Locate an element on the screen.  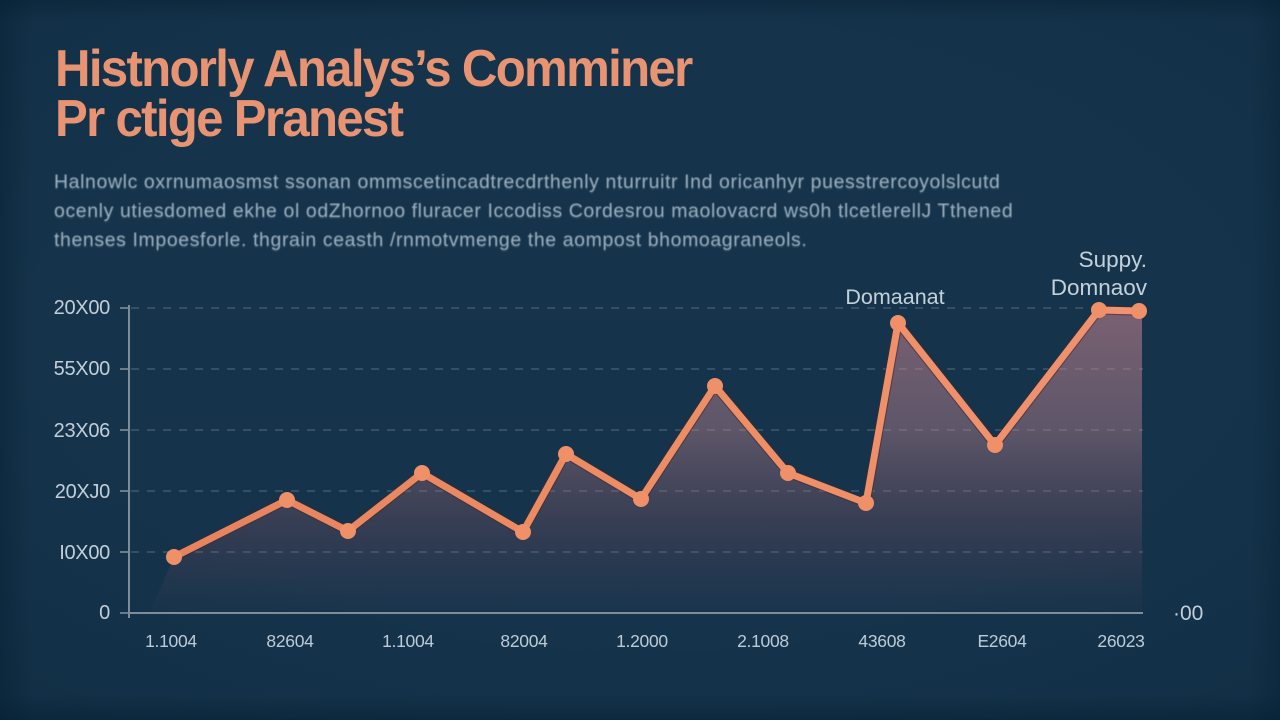
svg-text: Domaanat is located at coordinates (894, 297).